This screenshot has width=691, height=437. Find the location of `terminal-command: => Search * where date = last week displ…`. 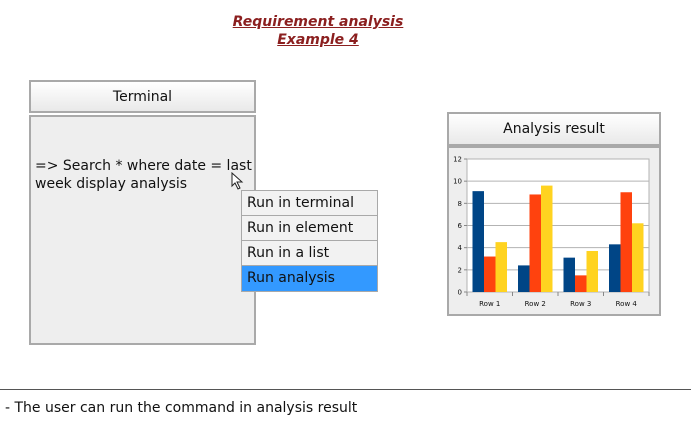

terminal-command: => Search * where date = last week displ… is located at coordinates (143, 175).